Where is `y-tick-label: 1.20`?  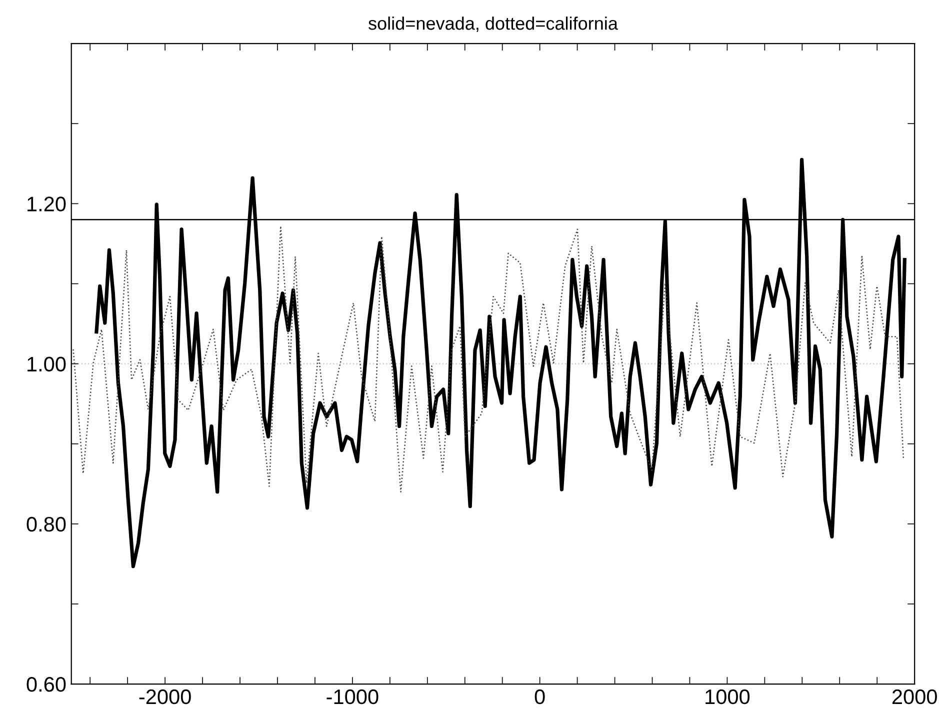
y-tick-label: 1.20 is located at coordinates (47, 204).